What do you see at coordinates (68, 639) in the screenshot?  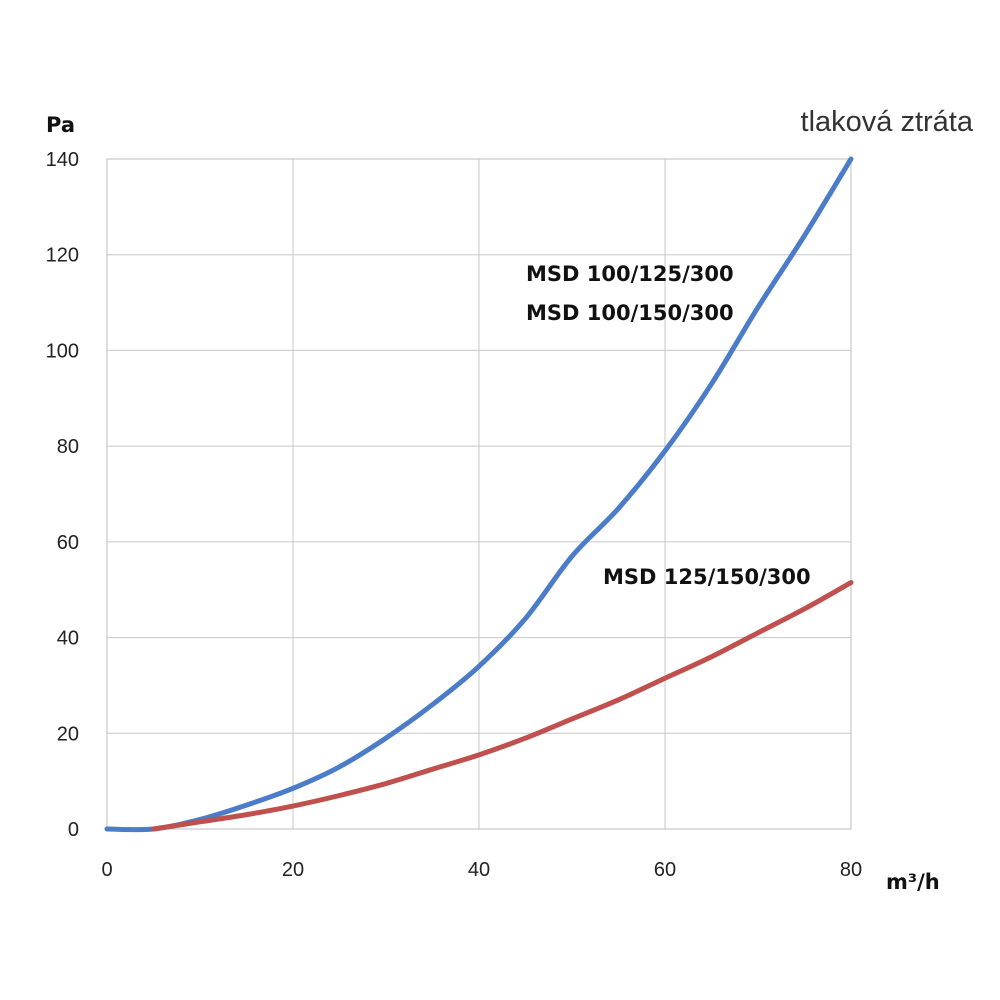 I see `y-tick-label: 40` at bounding box center [68, 639].